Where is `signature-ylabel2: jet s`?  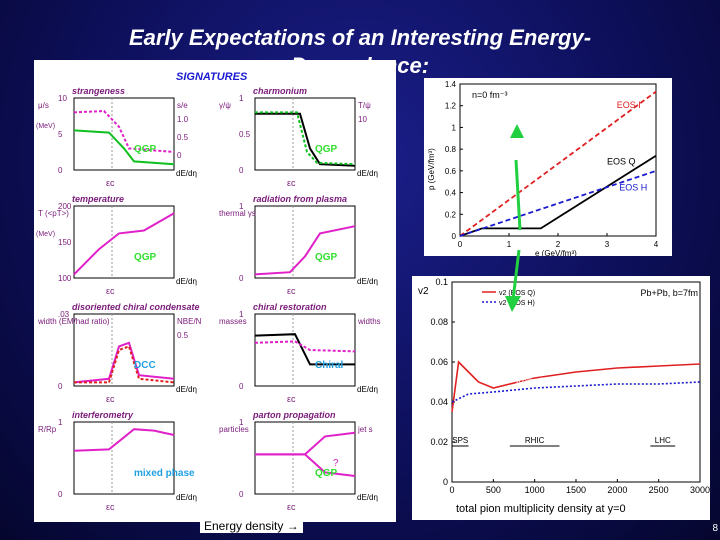 signature-ylabel2: jet s is located at coordinates (365, 429).